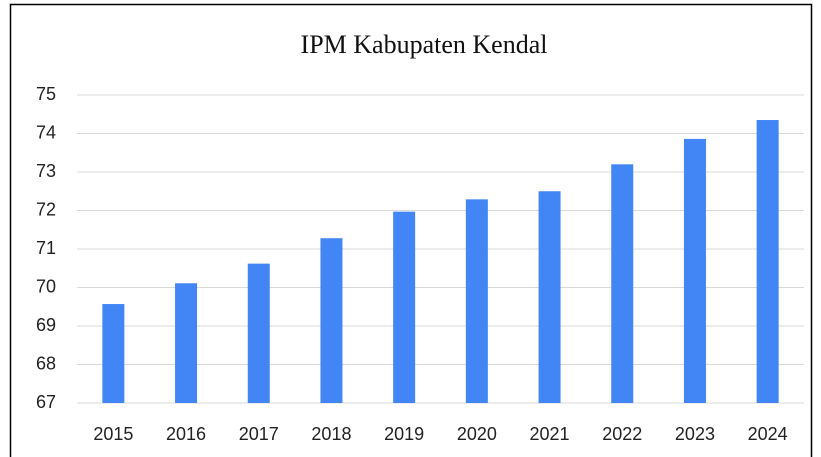 This screenshot has width=821, height=457. I want to click on x-tick-label: 2019, so click(404, 434).